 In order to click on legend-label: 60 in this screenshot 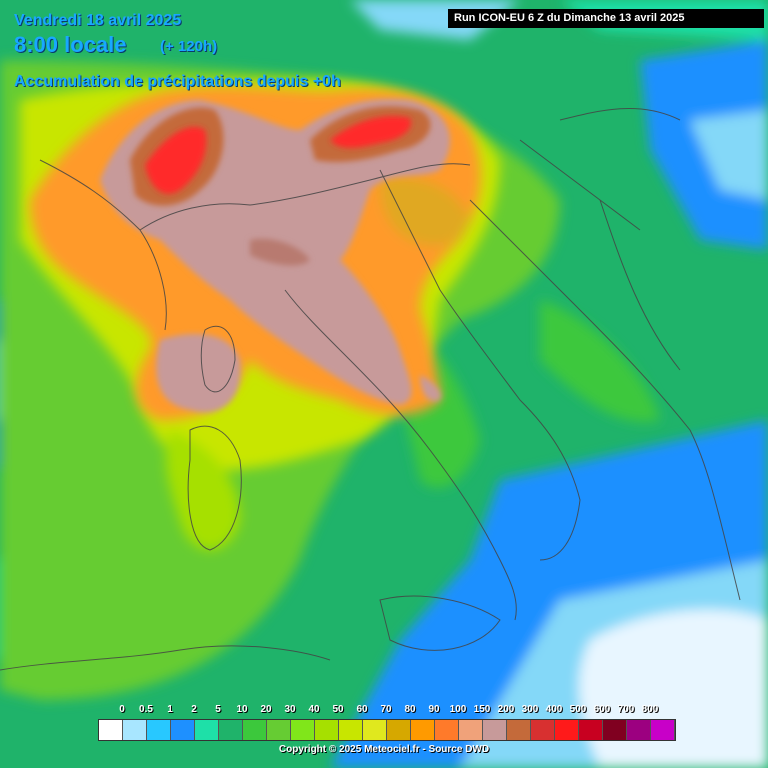, I will do `click(362, 709)`.